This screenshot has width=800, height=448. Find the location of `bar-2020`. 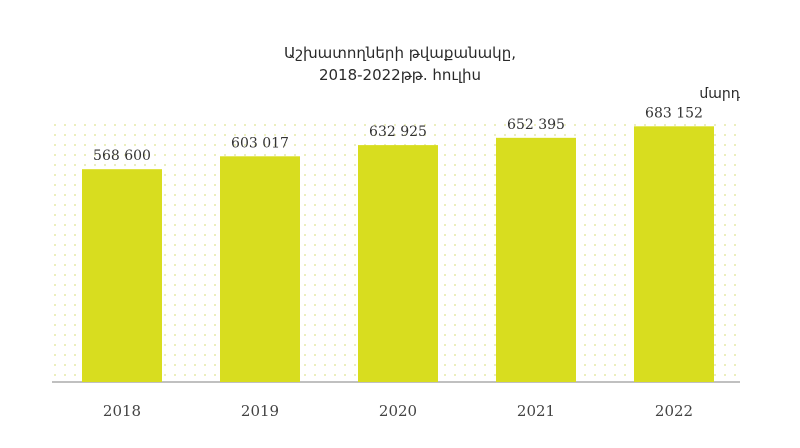

bar-2020 is located at coordinates (398, 263).